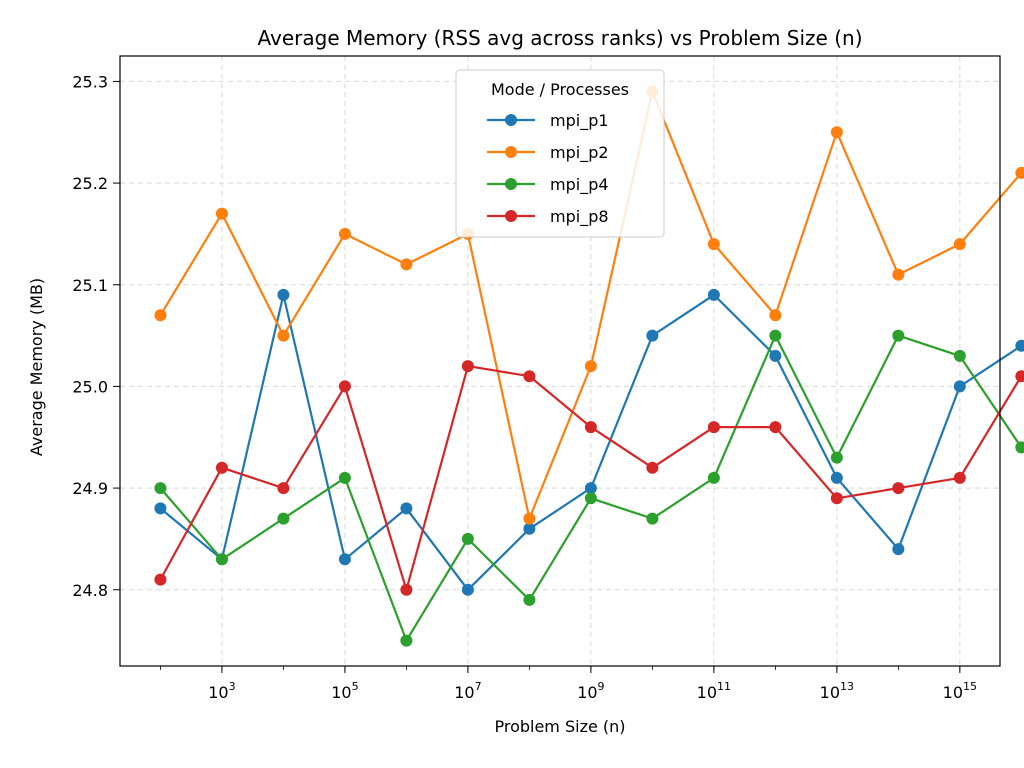 This screenshot has width=1024, height=768. I want to click on x-axis: 10³ 10⁵ 10⁷ 10⁹ 10¹¹ 10¹³ 10¹⁵, so click(568, 684).